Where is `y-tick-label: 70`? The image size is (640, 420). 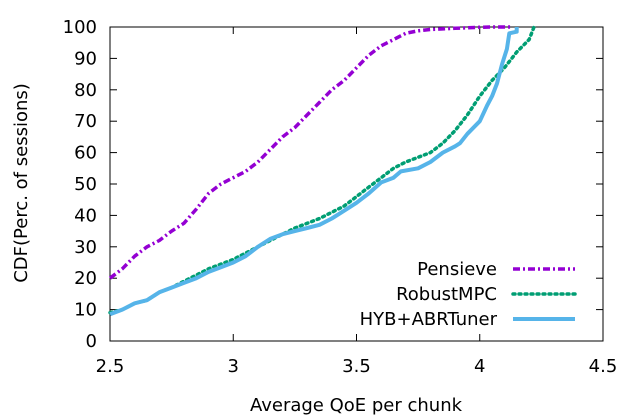 y-tick-label: 70 is located at coordinates (85, 121).